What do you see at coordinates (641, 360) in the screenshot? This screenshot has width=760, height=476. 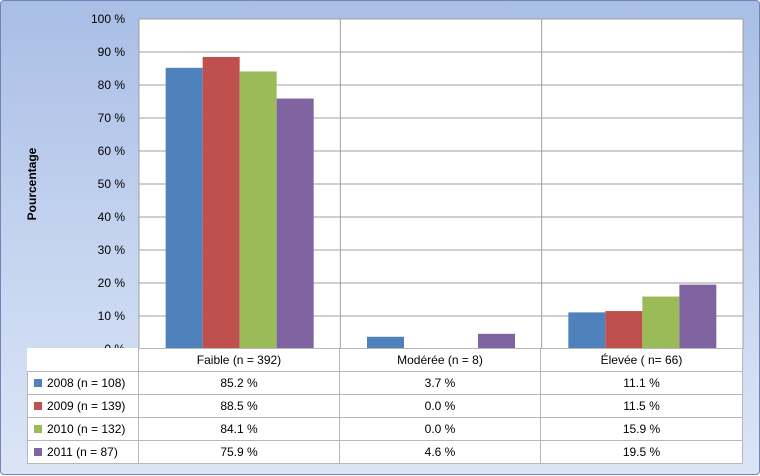 I see `category-label: Élevée ( n= 66)` at bounding box center [641, 360].